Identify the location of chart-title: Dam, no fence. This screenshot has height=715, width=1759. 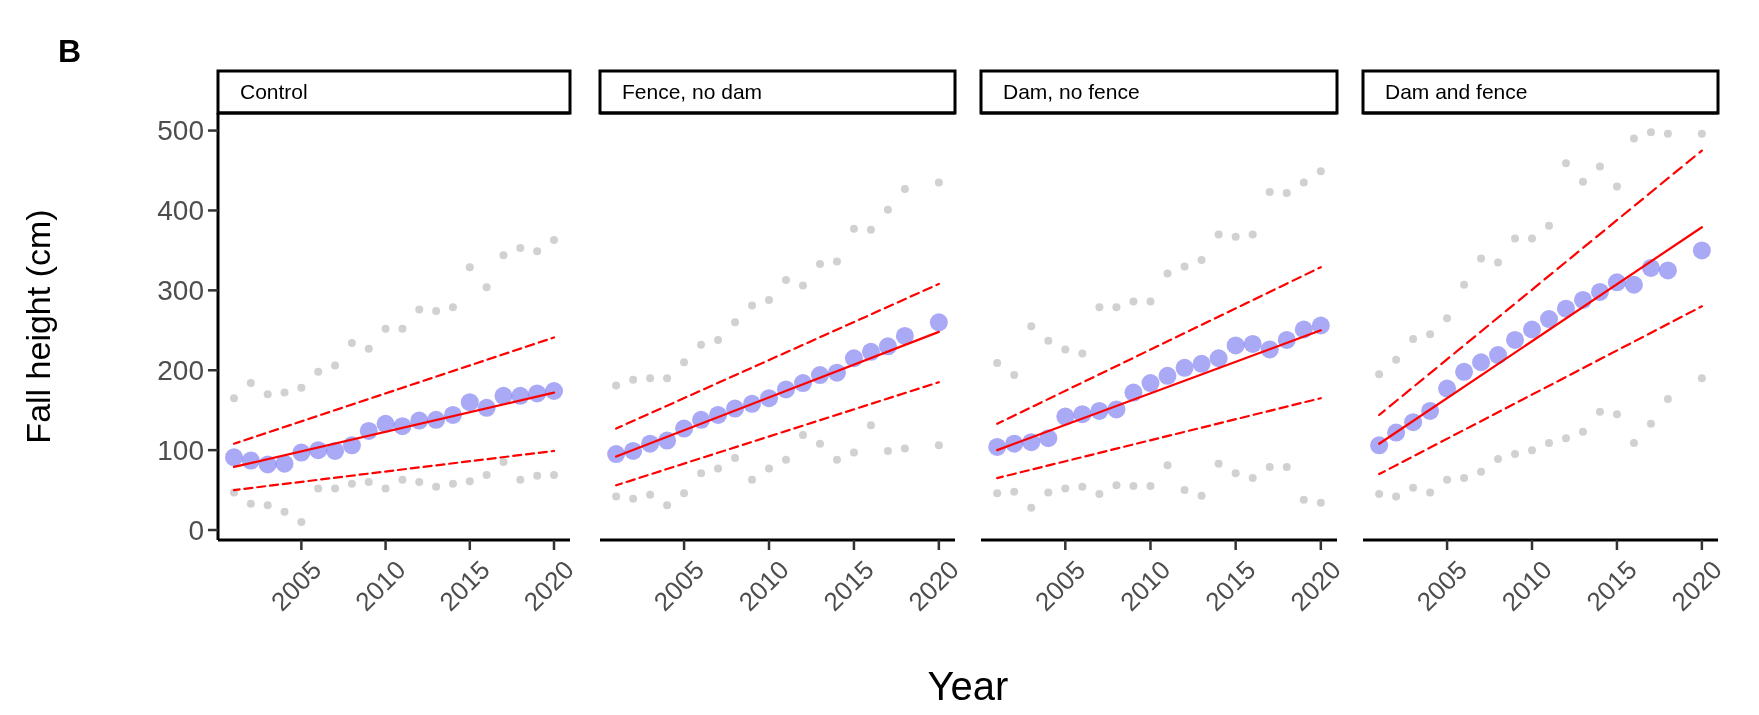
(1071, 91).